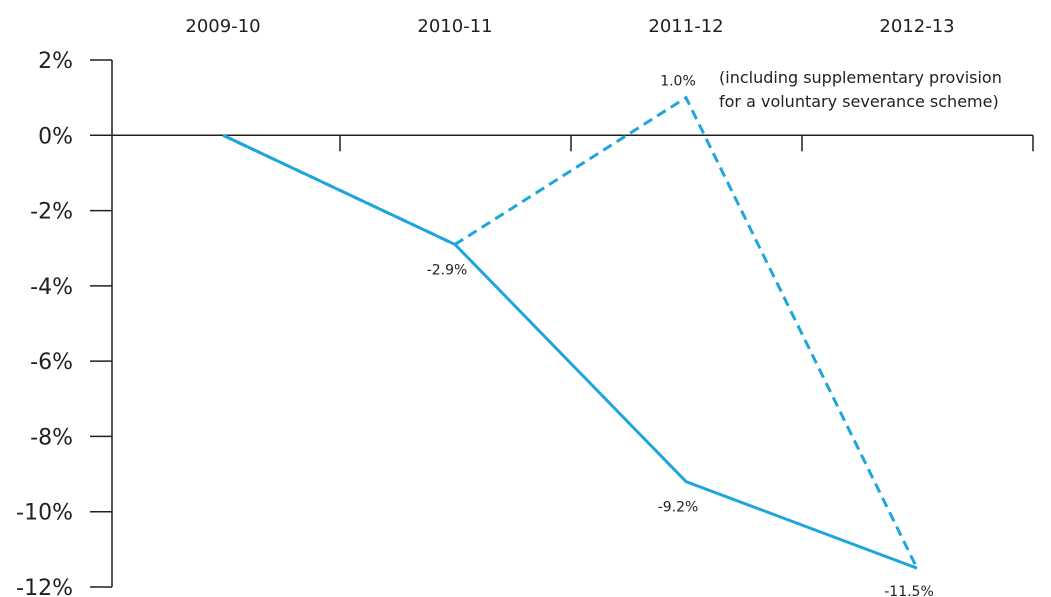  Describe the element at coordinates (51, 212) in the screenshot. I see `y-tick-label: -2%` at that location.